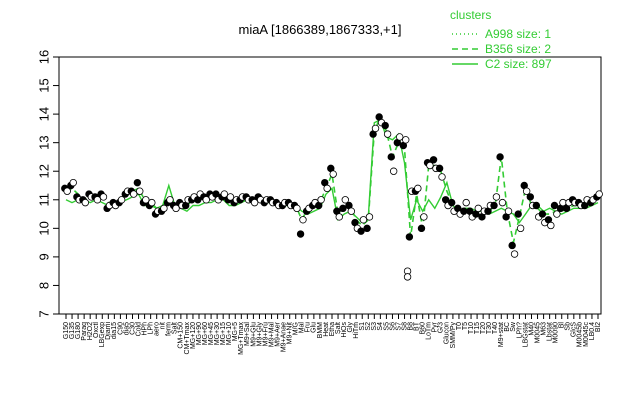  What do you see at coordinates (459, 326) in the screenshot?
I see `x-tick-label: T0` at bounding box center [459, 326].